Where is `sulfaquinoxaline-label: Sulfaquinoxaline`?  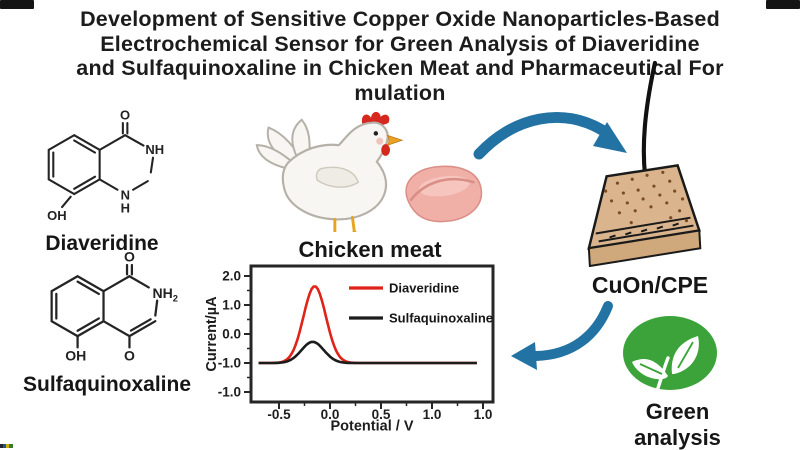
sulfaquinoxaline-label: Sulfaquinoxaline is located at coordinates (107, 384).